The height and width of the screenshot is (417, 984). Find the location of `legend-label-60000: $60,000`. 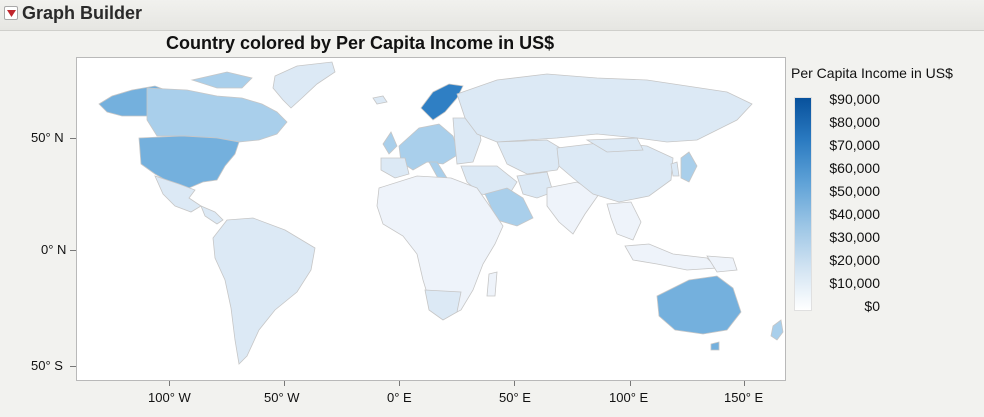

legend-label-60000: $60,000 is located at coordinates (854, 168).